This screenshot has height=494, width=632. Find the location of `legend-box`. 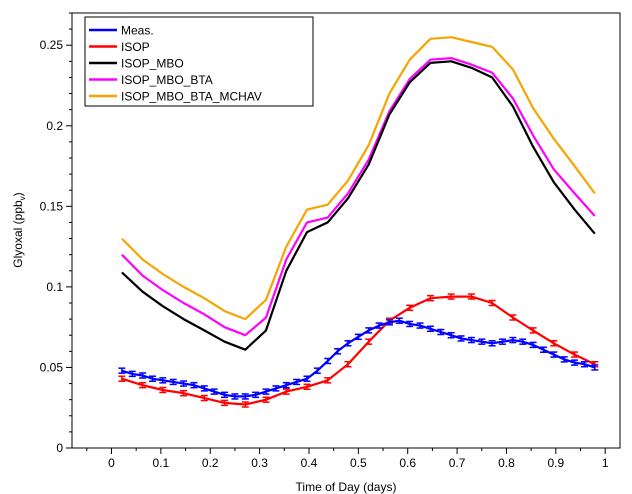

legend-box is located at coordinates (199, 61).